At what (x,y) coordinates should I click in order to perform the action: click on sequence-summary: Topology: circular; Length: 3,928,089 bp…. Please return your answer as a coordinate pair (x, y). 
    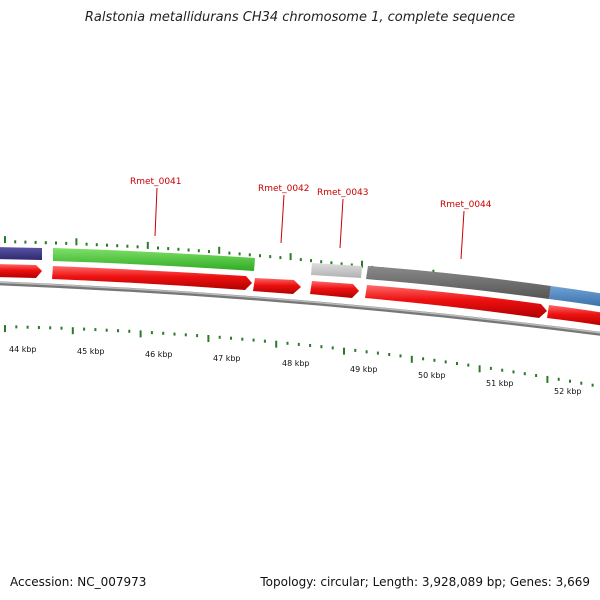
    Looking at the image, I should click on (425, 582).